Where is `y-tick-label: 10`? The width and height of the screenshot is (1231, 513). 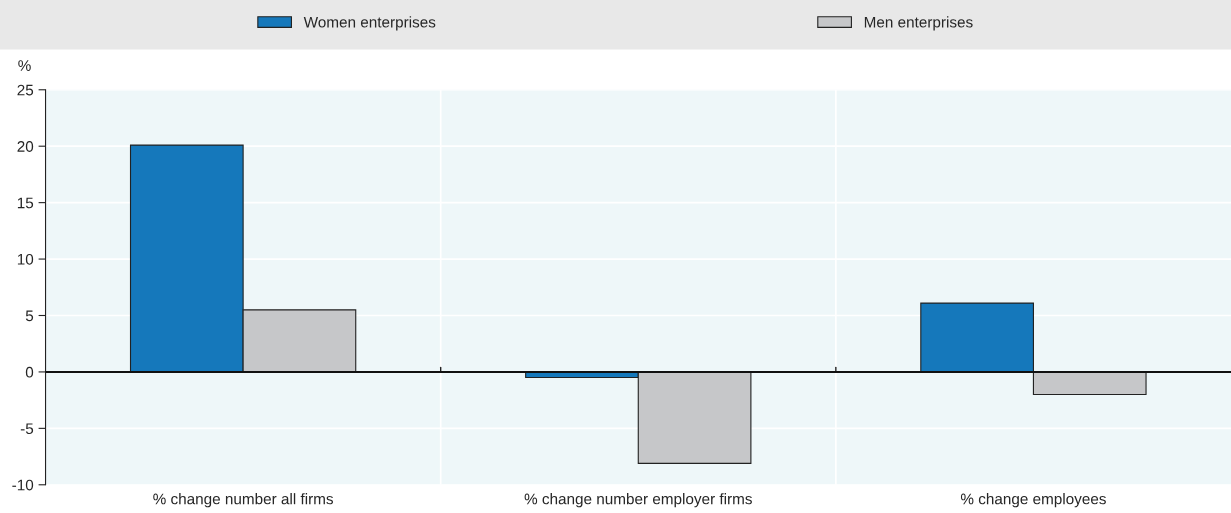
y-tick-label: 10 is located at coordinates (25, 259).